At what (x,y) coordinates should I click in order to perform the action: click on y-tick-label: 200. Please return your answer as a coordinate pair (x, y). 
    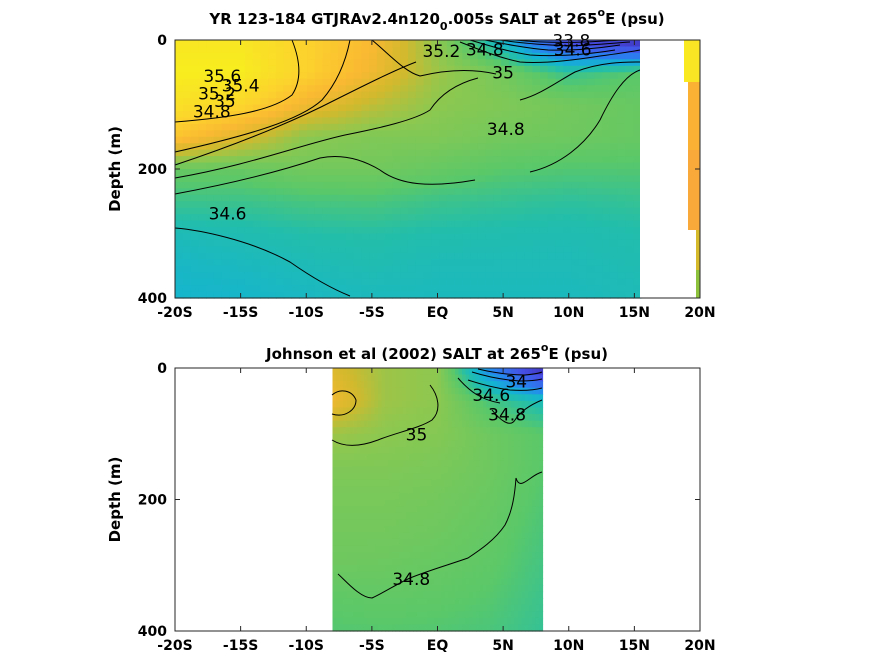
    Looking at the image, I should click on (152, 501).